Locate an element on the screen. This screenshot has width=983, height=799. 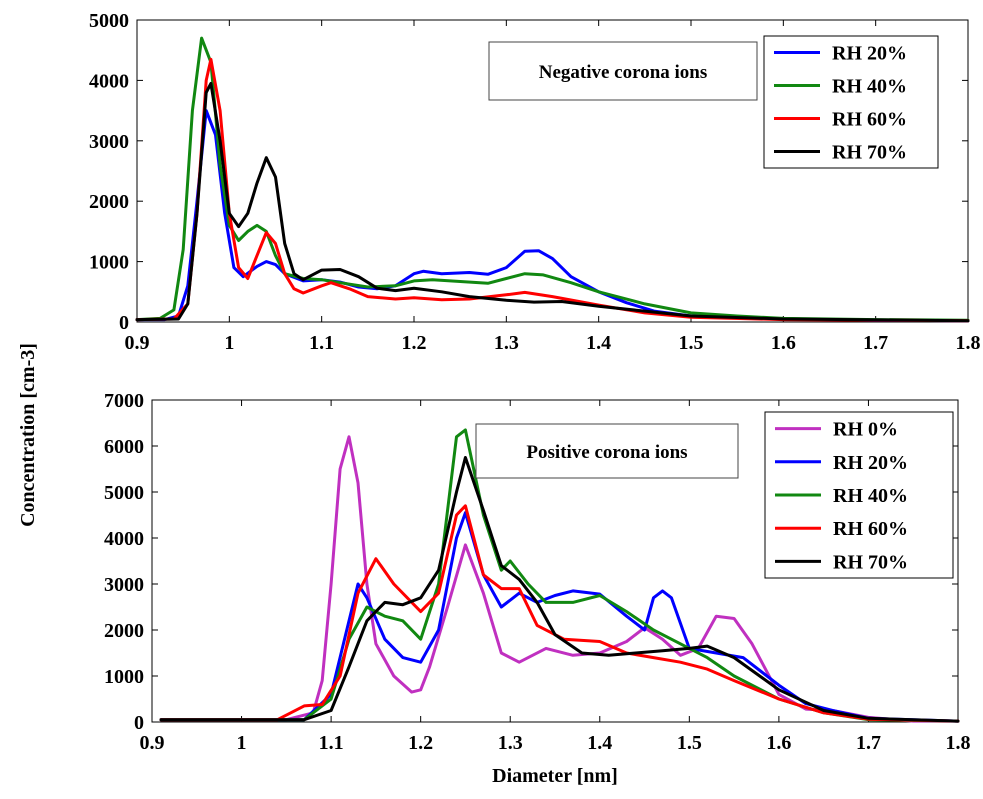
legend-label: RH 0% is located at coordinates (865, 430).